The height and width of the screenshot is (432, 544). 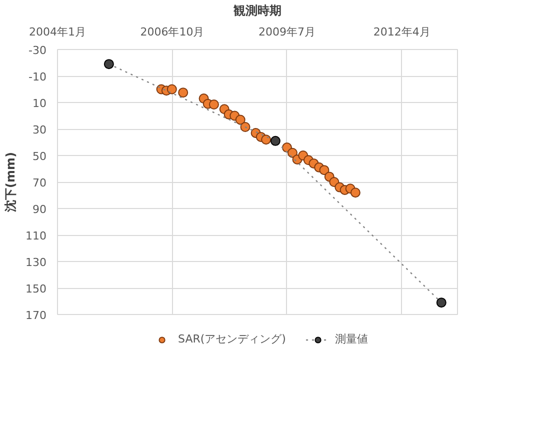 I want to click on x-tick-label: 2012年4月, so click(x=401, y=32).